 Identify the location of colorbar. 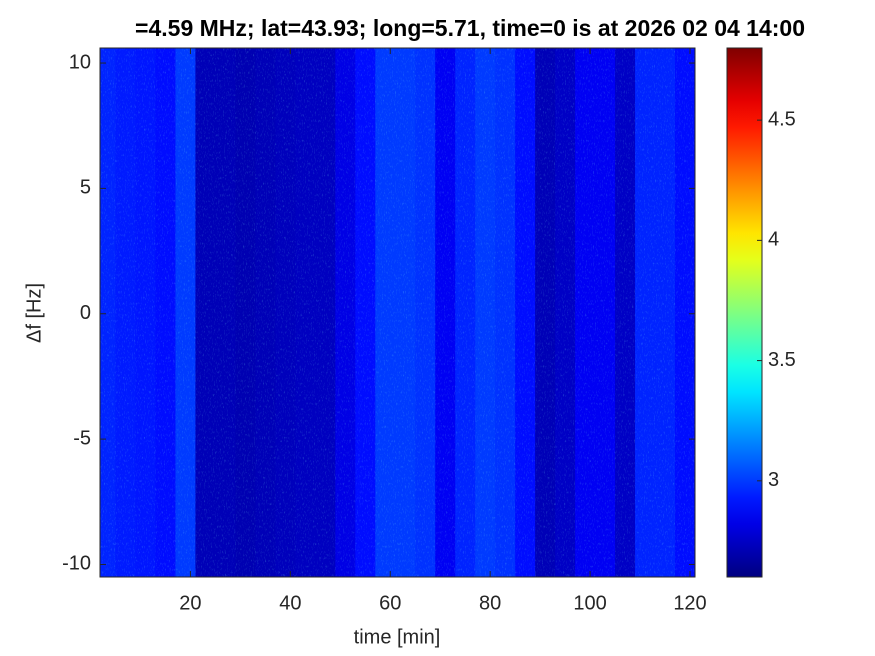
(744, 312).